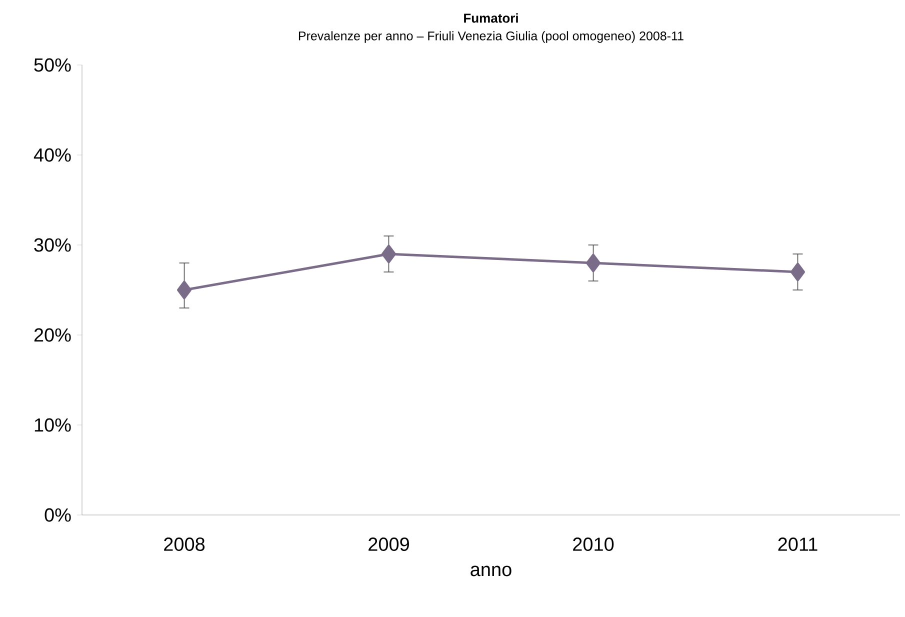 This screenshot has height=617, width=905. I want to click on y-tick-label: 50%, so click(52, 65).